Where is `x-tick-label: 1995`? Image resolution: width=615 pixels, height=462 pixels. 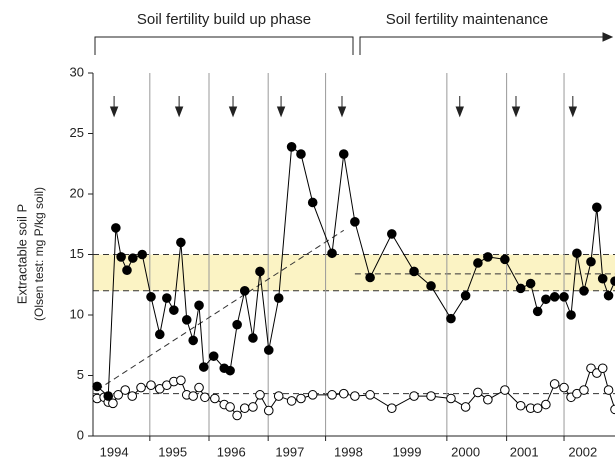 x-tick-label: 1995 is located at coordinates (172, 451).